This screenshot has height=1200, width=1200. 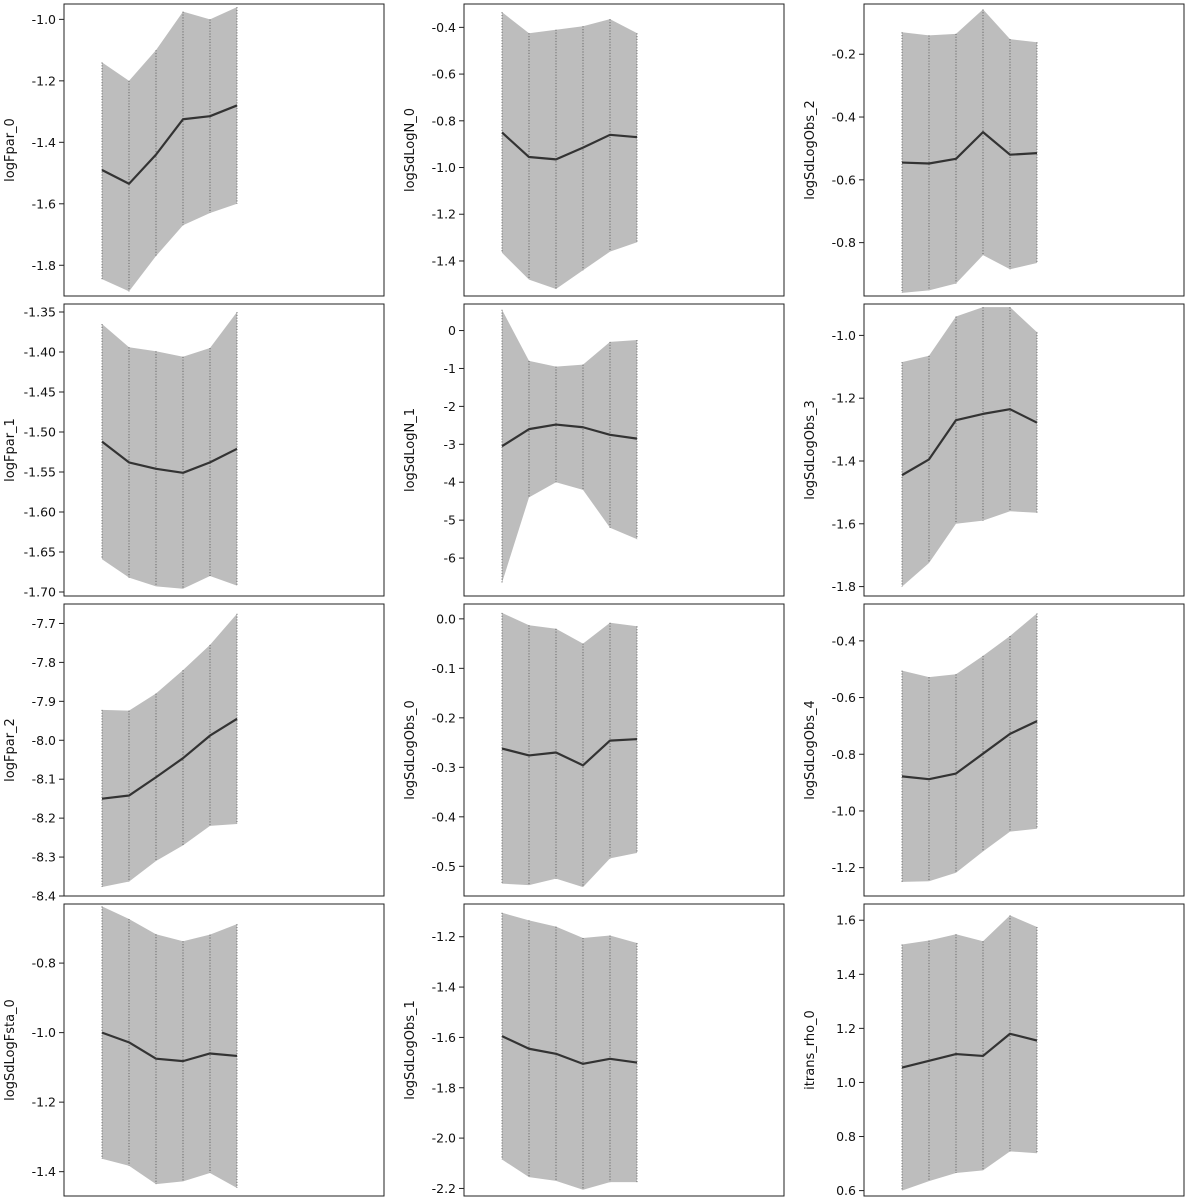 I want to click on chart-panel-5: 0 -1 -2 -3 -4 -5 -6 logSdLogN_1, so click(x=594, y=450).